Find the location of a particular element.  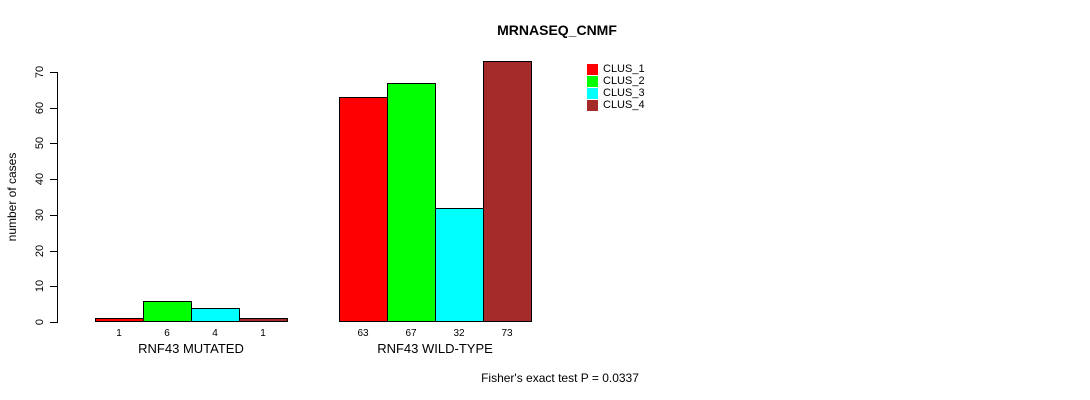

group-label-rnf43-wild-type: RNF43 WILD-TYPE is located at coordinates (435, 348).